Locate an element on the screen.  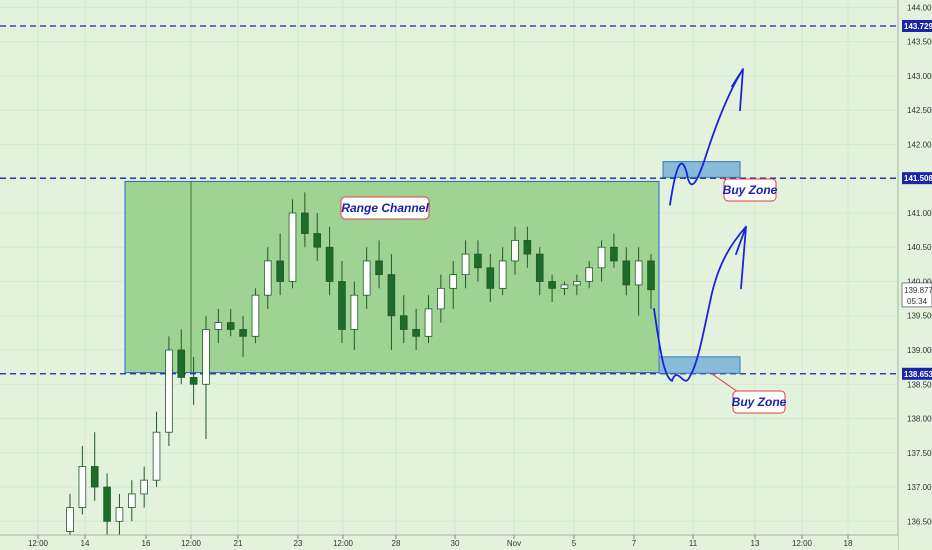
y-tick-label: 142.000 is located at coordinates (919, 144).